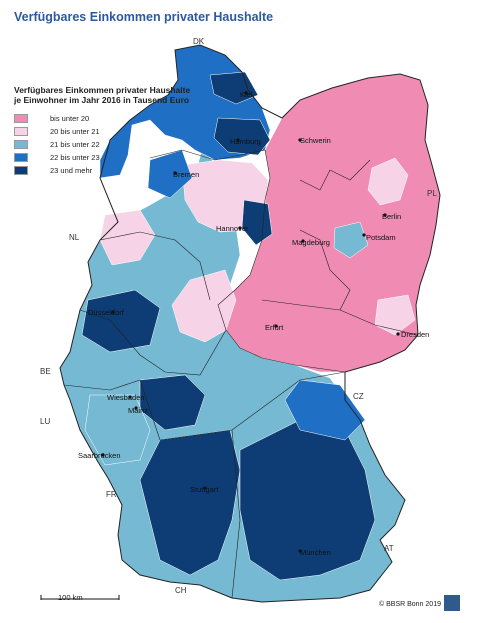  Describe the element at coordinates (99, 455) in the screenshot. I see `city-saarbruecken: Saarbrücken` at that location.